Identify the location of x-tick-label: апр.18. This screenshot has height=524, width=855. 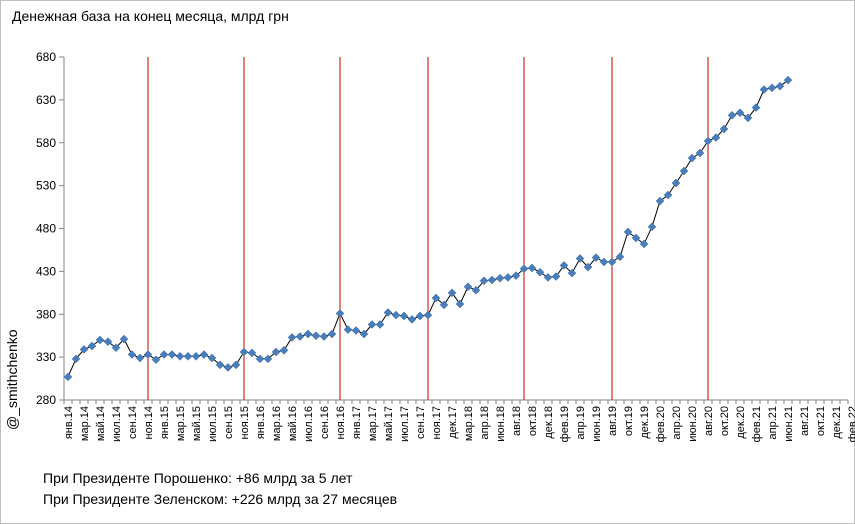
(485, 422).